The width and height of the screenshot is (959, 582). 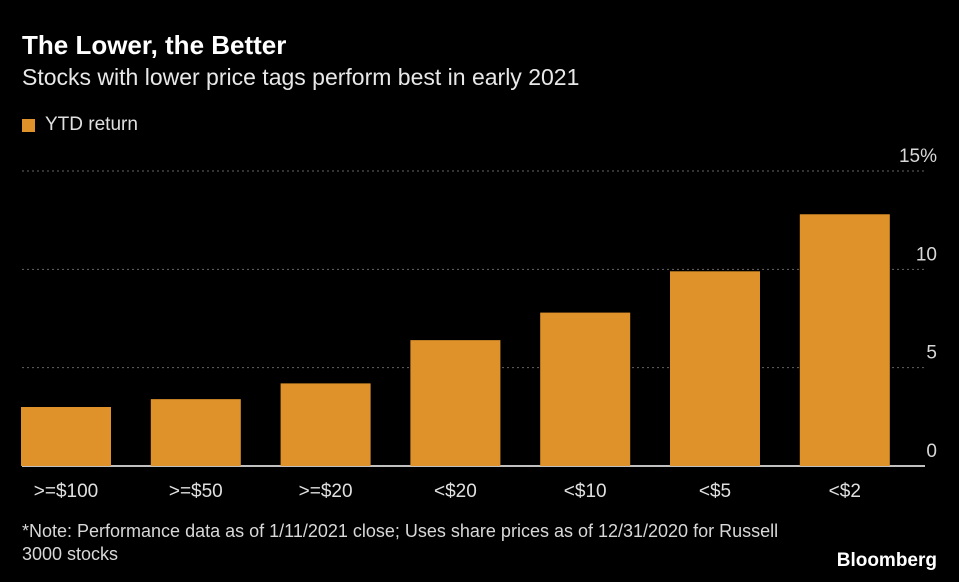 I want to click on y-tick-label: 5, so click(x=931, y=353).